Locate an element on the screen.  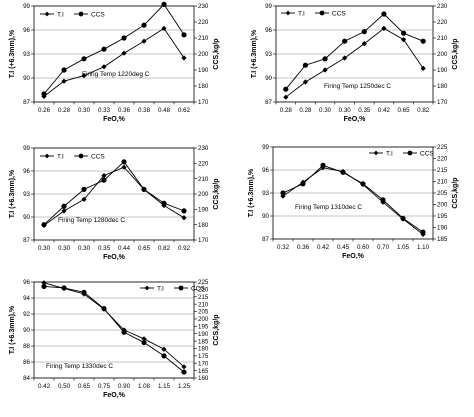
legend: T.I CCS is located at coordinates (172, 288).